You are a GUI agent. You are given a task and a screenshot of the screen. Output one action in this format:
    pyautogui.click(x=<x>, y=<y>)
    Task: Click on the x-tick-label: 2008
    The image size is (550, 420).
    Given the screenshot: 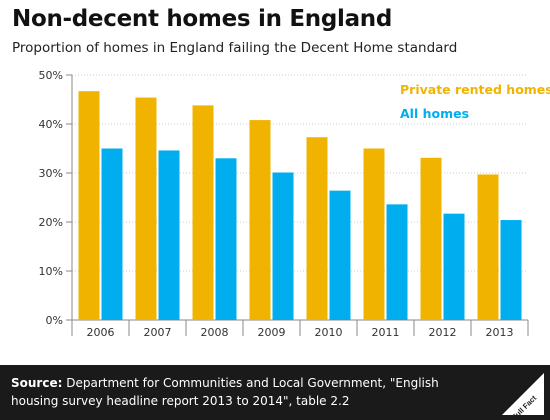 What is the action you would take?
    pyautogui.click(x=215, y=332)
    